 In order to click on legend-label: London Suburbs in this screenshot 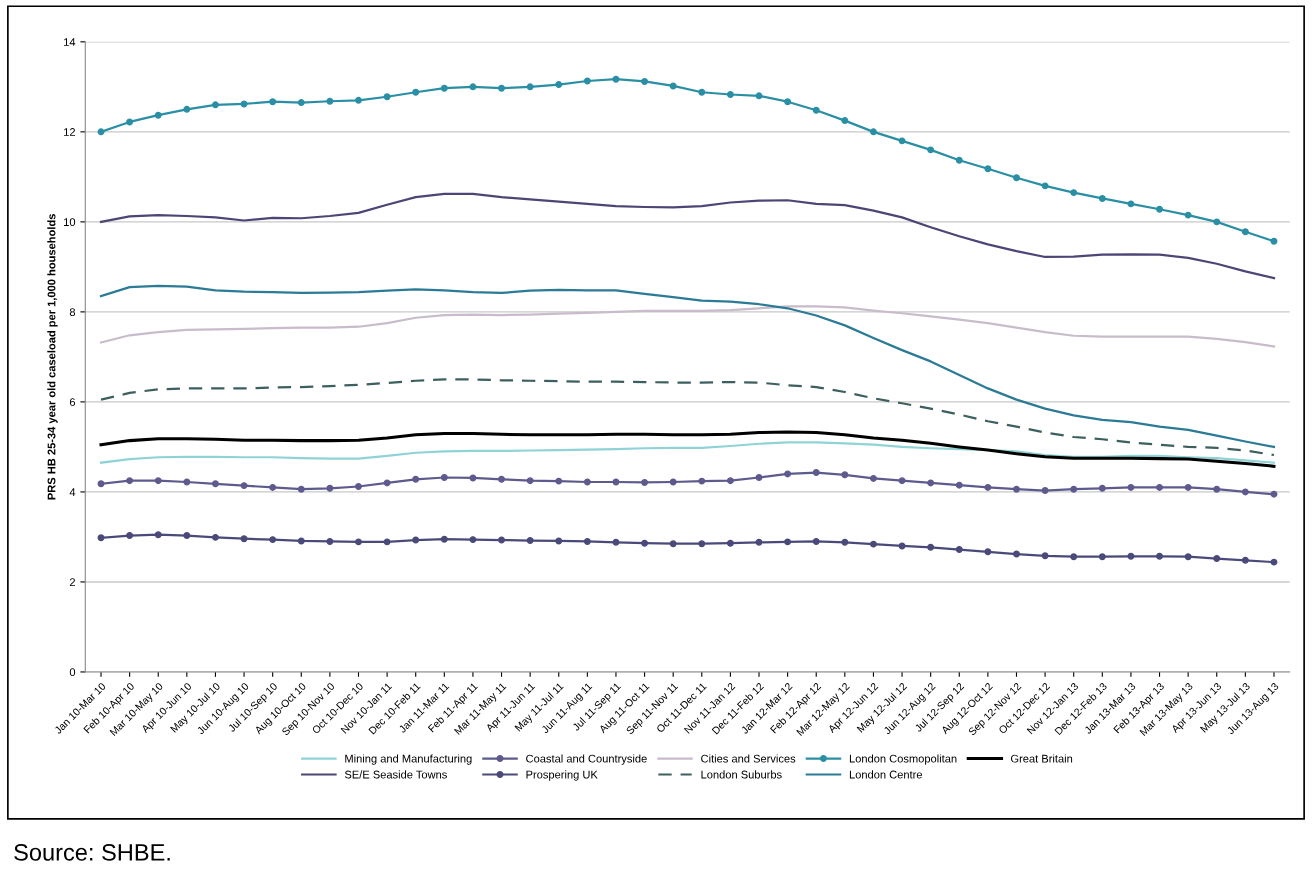, I will do `click(741, 774)`.